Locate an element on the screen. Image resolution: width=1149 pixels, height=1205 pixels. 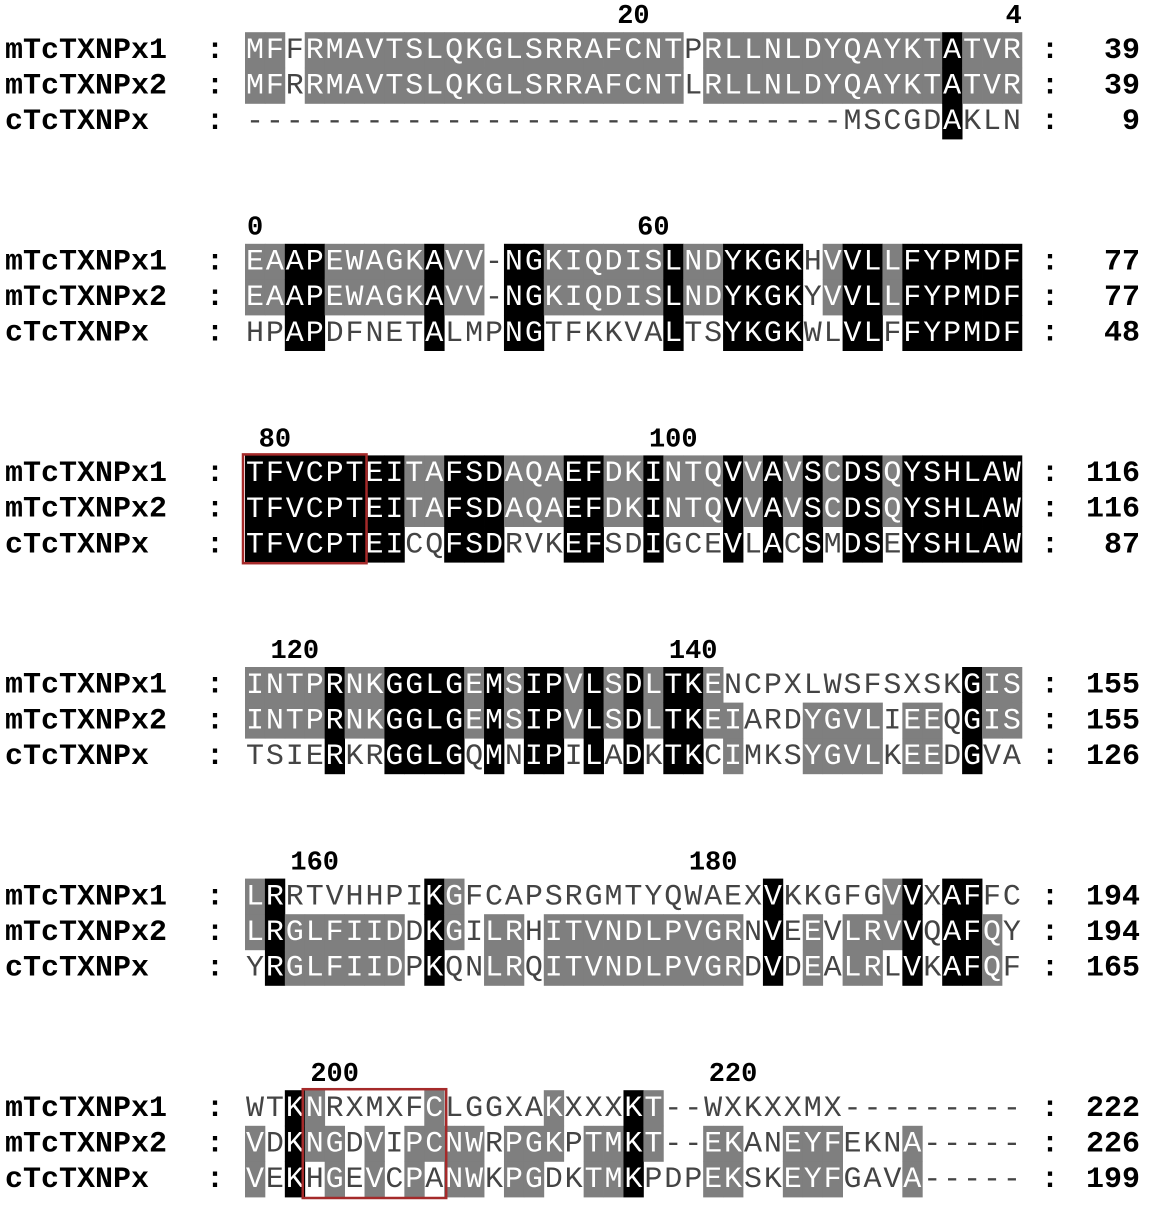
sequence-name: mTcTXNPx2 is located at coordinates (86, 1145).